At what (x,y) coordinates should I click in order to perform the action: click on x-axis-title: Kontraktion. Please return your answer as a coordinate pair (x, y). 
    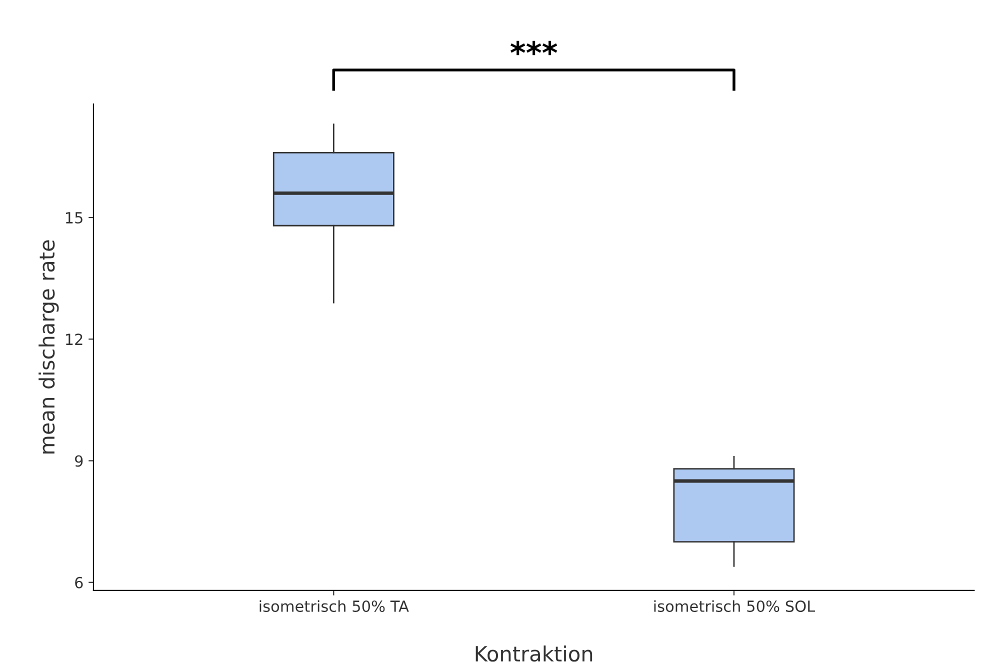
    Looking at the image, I should click on (534, 654).